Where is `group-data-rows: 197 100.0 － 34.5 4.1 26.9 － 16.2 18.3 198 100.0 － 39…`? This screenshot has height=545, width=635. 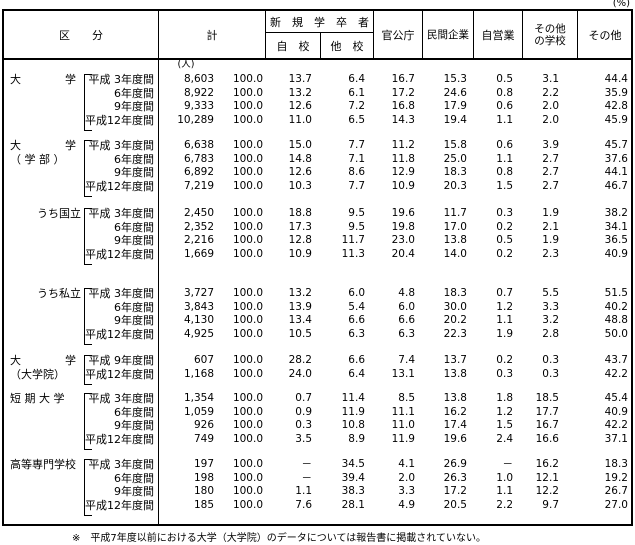 group-data-rows: 197 100.0 － 34.5 4.1 26.9 － 16.2 18.3 198 100.0 － 39… is located at coordinates (395, 485).